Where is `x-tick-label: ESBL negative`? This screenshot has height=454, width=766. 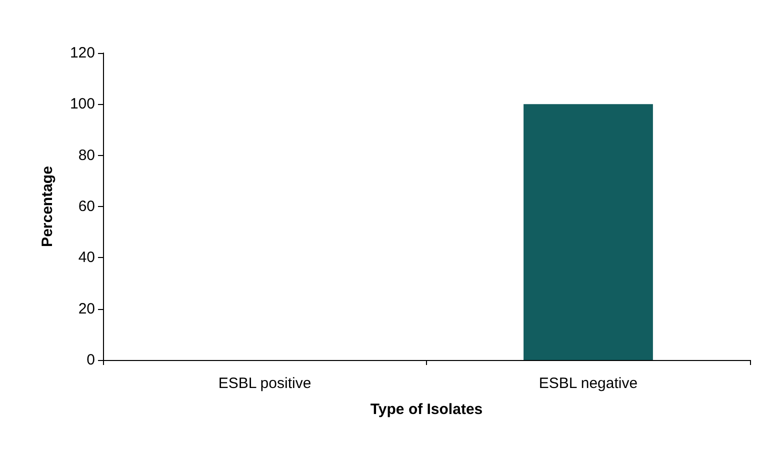
x-tick-label: ESBL negative is located at coordinates (588, 383).